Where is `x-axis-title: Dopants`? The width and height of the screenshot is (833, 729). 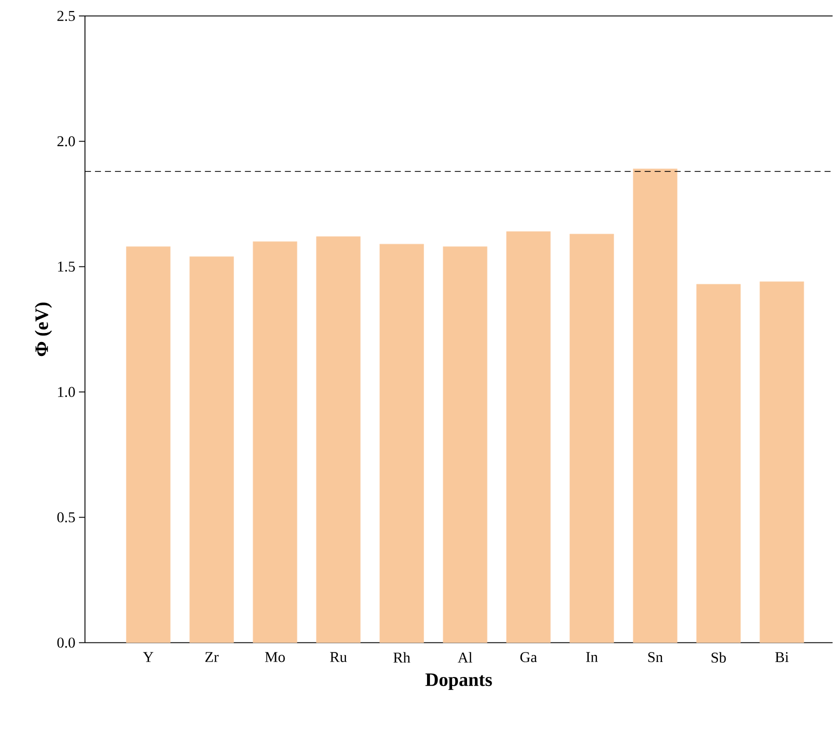 x-axis-title: Dopants is located at coordinates (458, 682).